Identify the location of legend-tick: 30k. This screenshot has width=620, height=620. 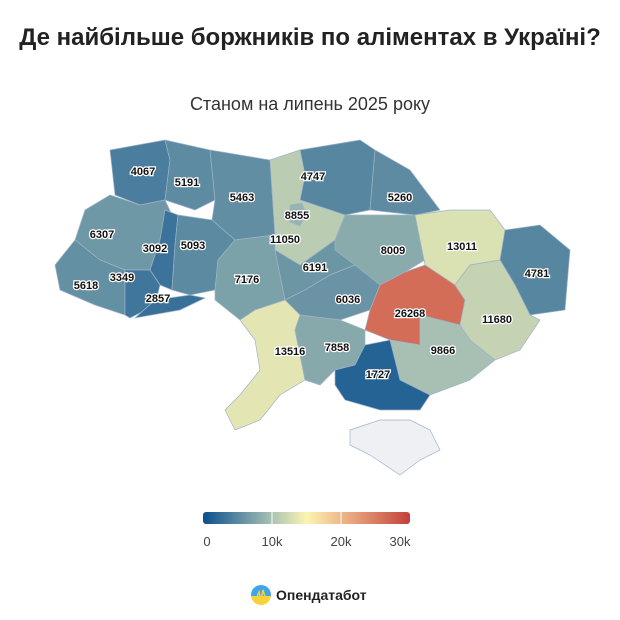
(400, 541).